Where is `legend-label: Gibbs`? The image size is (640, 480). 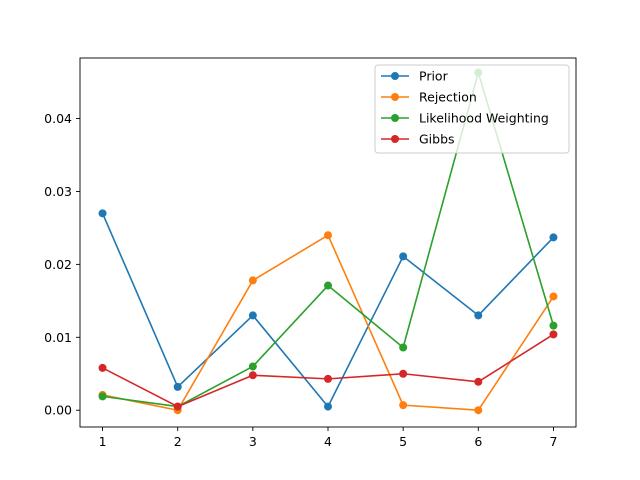 legend-label: Gibbs is located at coordinates (437, 139).